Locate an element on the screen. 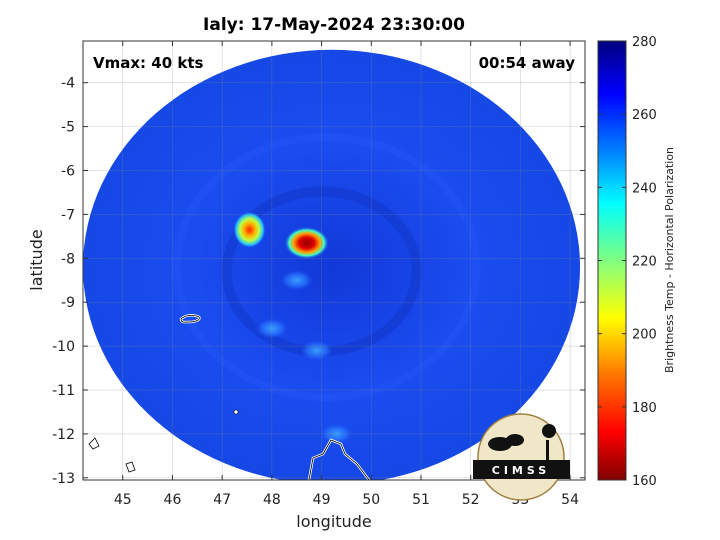  y-tick-label: -4 is located at coordinates (68, 84).